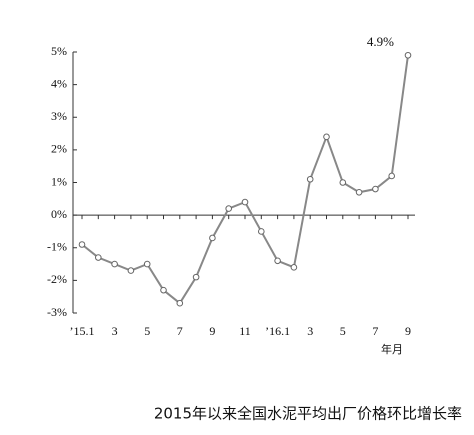 This screenshot has width=474, height=435. What do you see at coordinates (59, 181) in the screenshot?
I see `y-tick-label: 1%` at bounding box center [59, 181].